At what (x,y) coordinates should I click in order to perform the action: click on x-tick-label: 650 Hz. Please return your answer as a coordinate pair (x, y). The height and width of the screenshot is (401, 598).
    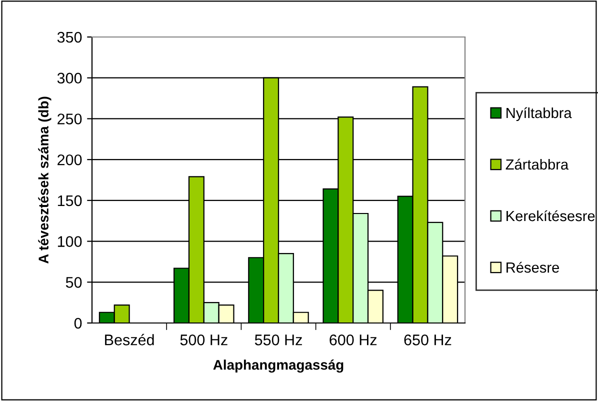
    Looking at the image, I should click on (428, 340).